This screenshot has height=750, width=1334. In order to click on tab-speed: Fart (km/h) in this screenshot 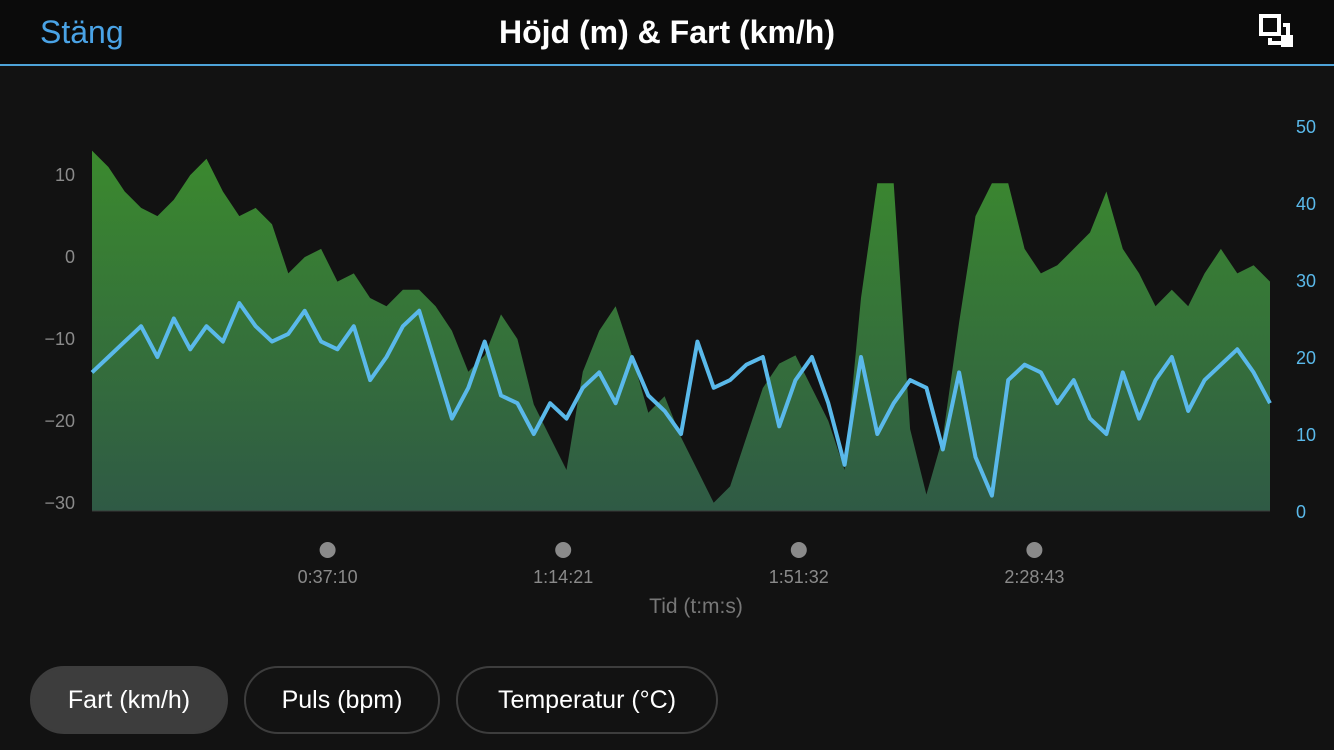, I will do `click(129, 700)`.